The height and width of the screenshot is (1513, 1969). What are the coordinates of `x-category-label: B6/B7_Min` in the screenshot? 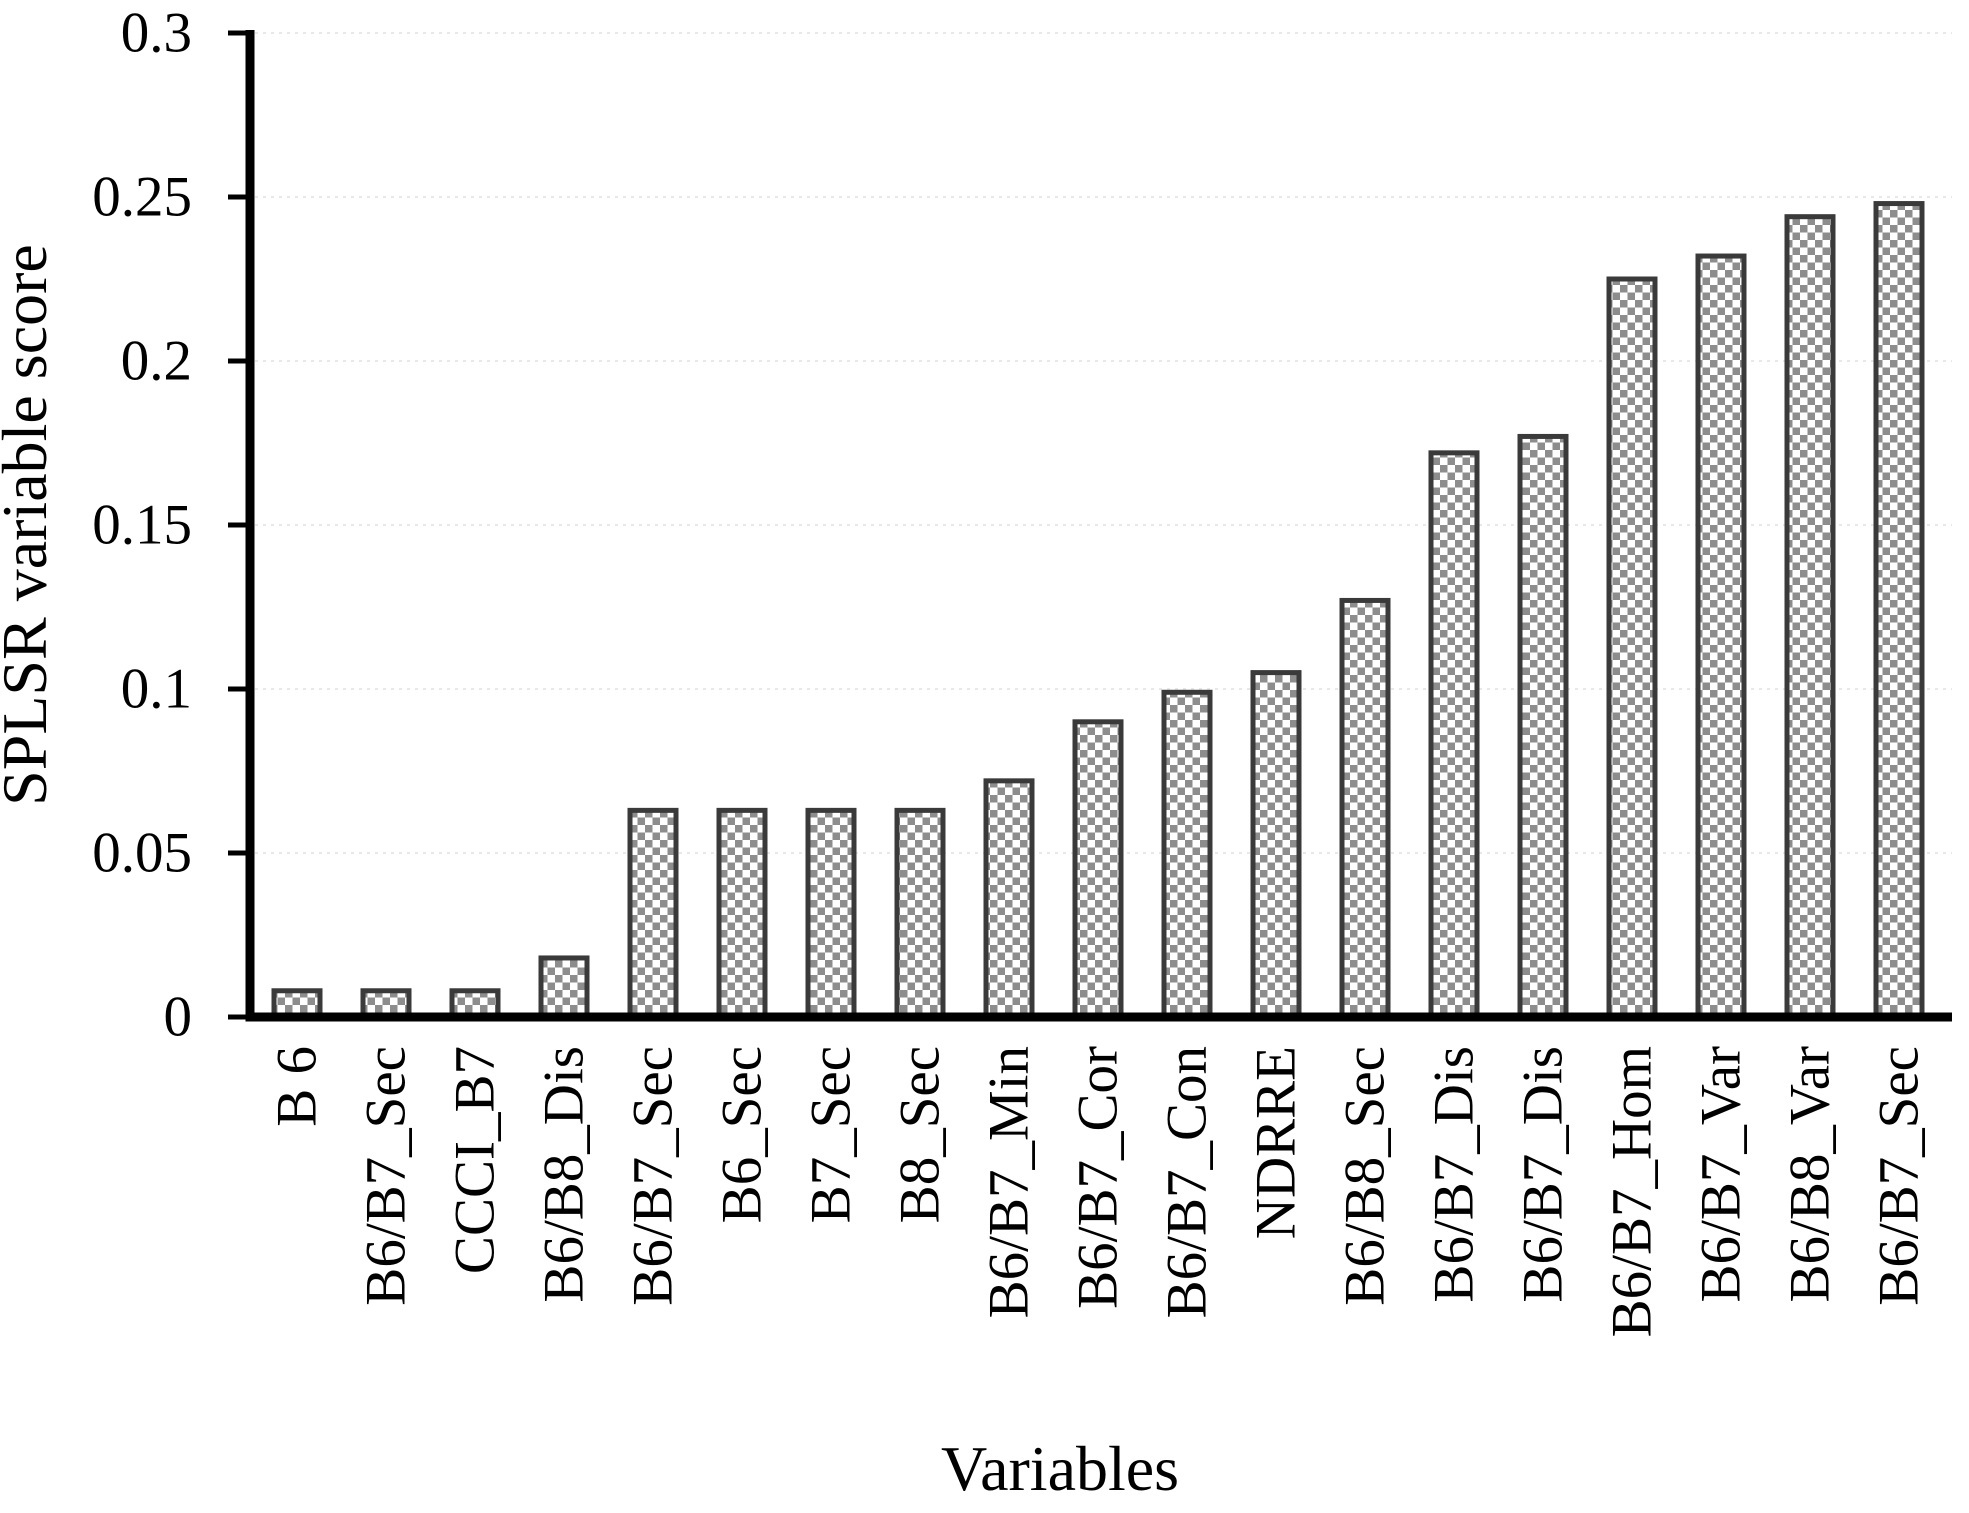 It's located at (1009, 1182).